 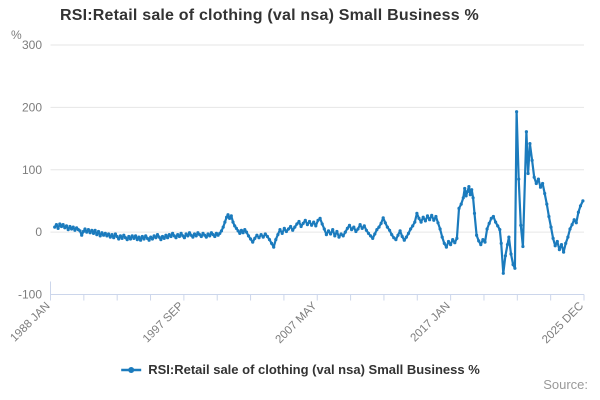 I want to click on svg-text: 2007 MAY, so click(x=297, y=323).